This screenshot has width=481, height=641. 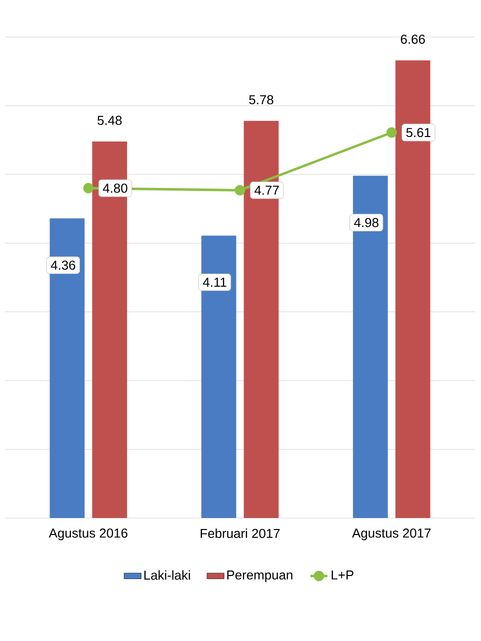 What do you see at coordinates (412, 39) in the screenshot?
I see `data-label: 6.66` at bounding box center [412, 39].